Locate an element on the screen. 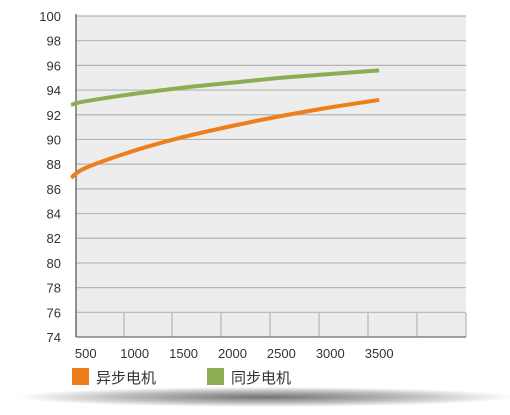  x-tick-label: 3500 is located at coordinates (379, 353).